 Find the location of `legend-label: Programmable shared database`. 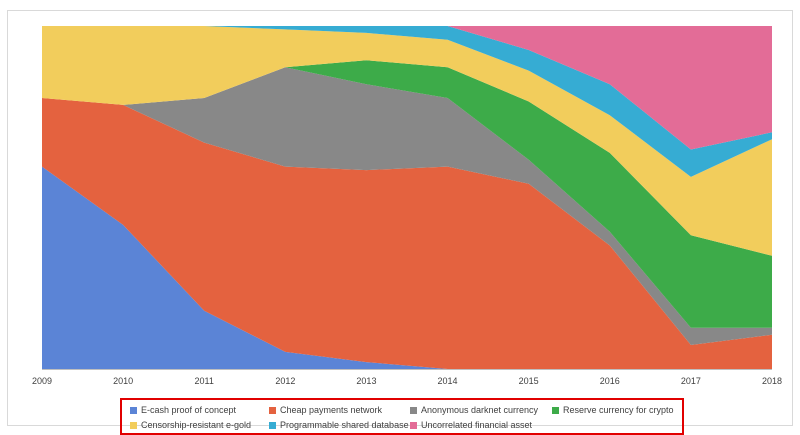

legend-label: Programmable shared database is located at coordinates (344, 425).